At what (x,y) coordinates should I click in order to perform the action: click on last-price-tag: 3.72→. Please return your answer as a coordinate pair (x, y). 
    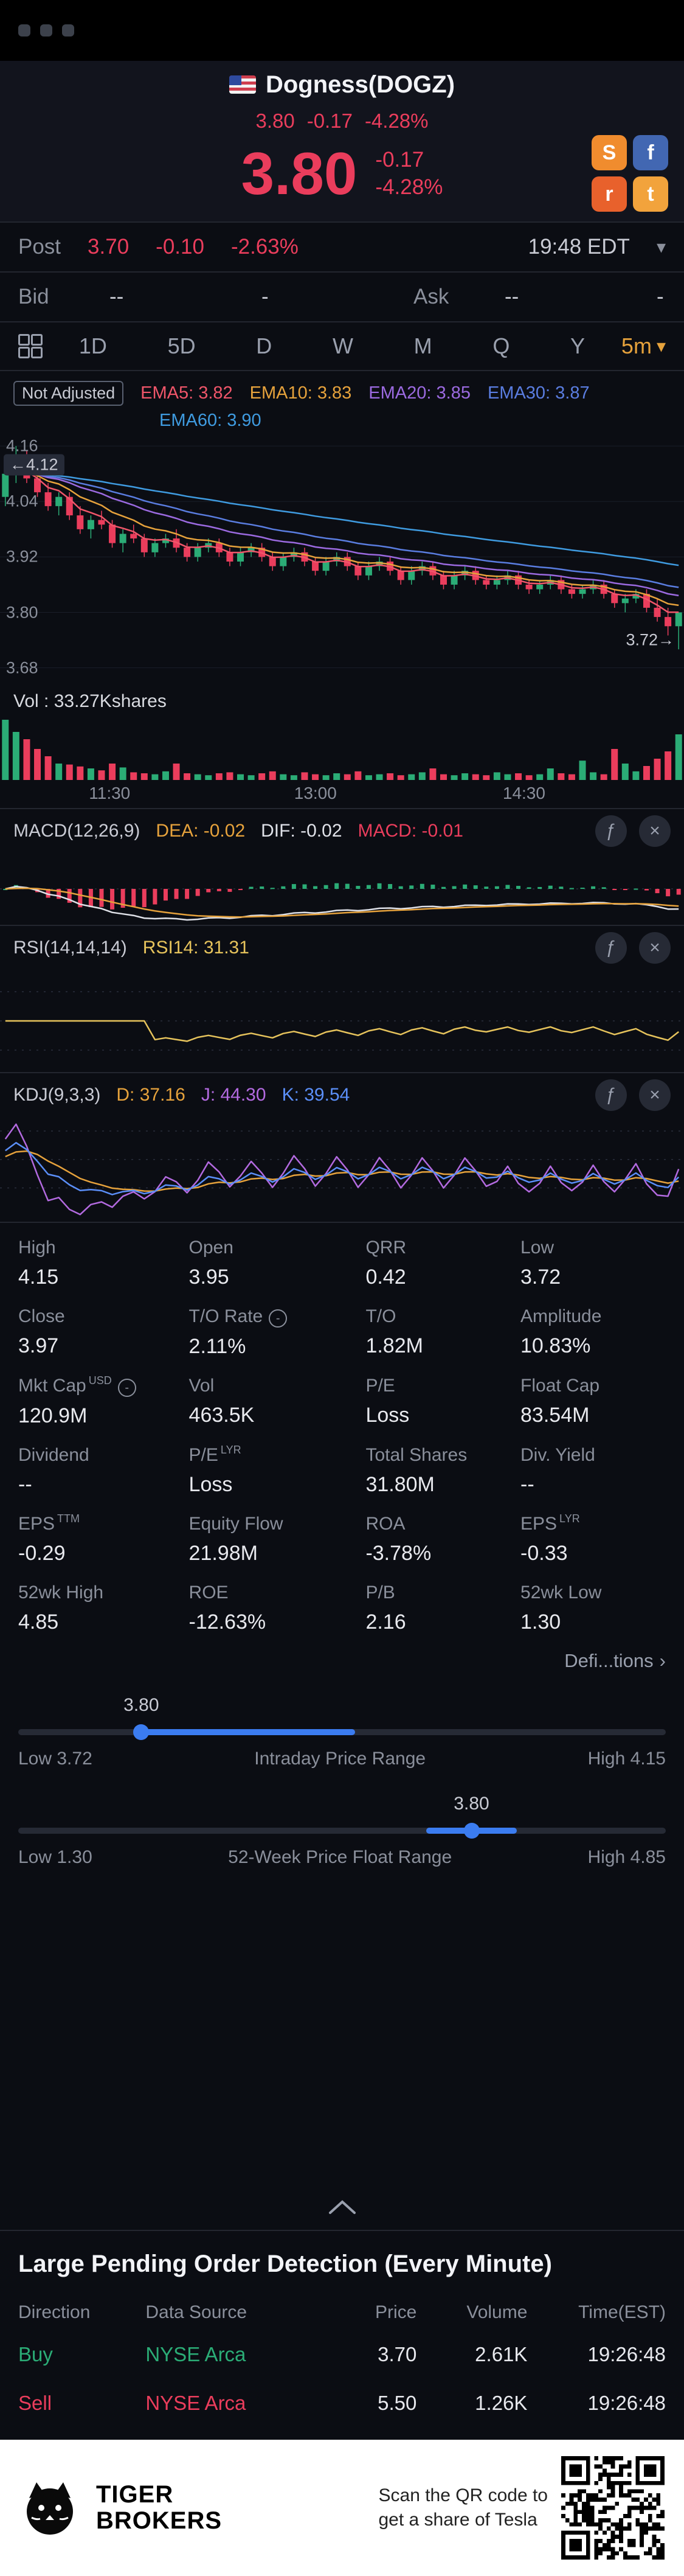
    Looking at the image, I should click on (650, 639).